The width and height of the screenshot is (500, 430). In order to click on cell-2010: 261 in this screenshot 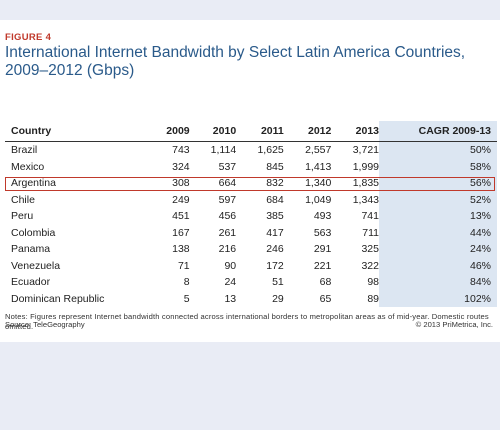, I will do `click(227, 232)`.